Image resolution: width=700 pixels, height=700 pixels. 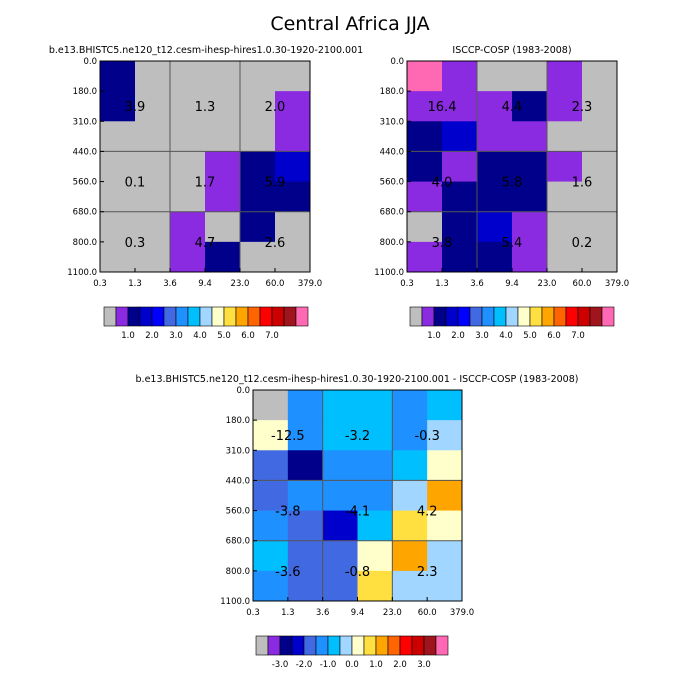 I want to click on colorbar-label: 5.0, so click(x=224, y=336).